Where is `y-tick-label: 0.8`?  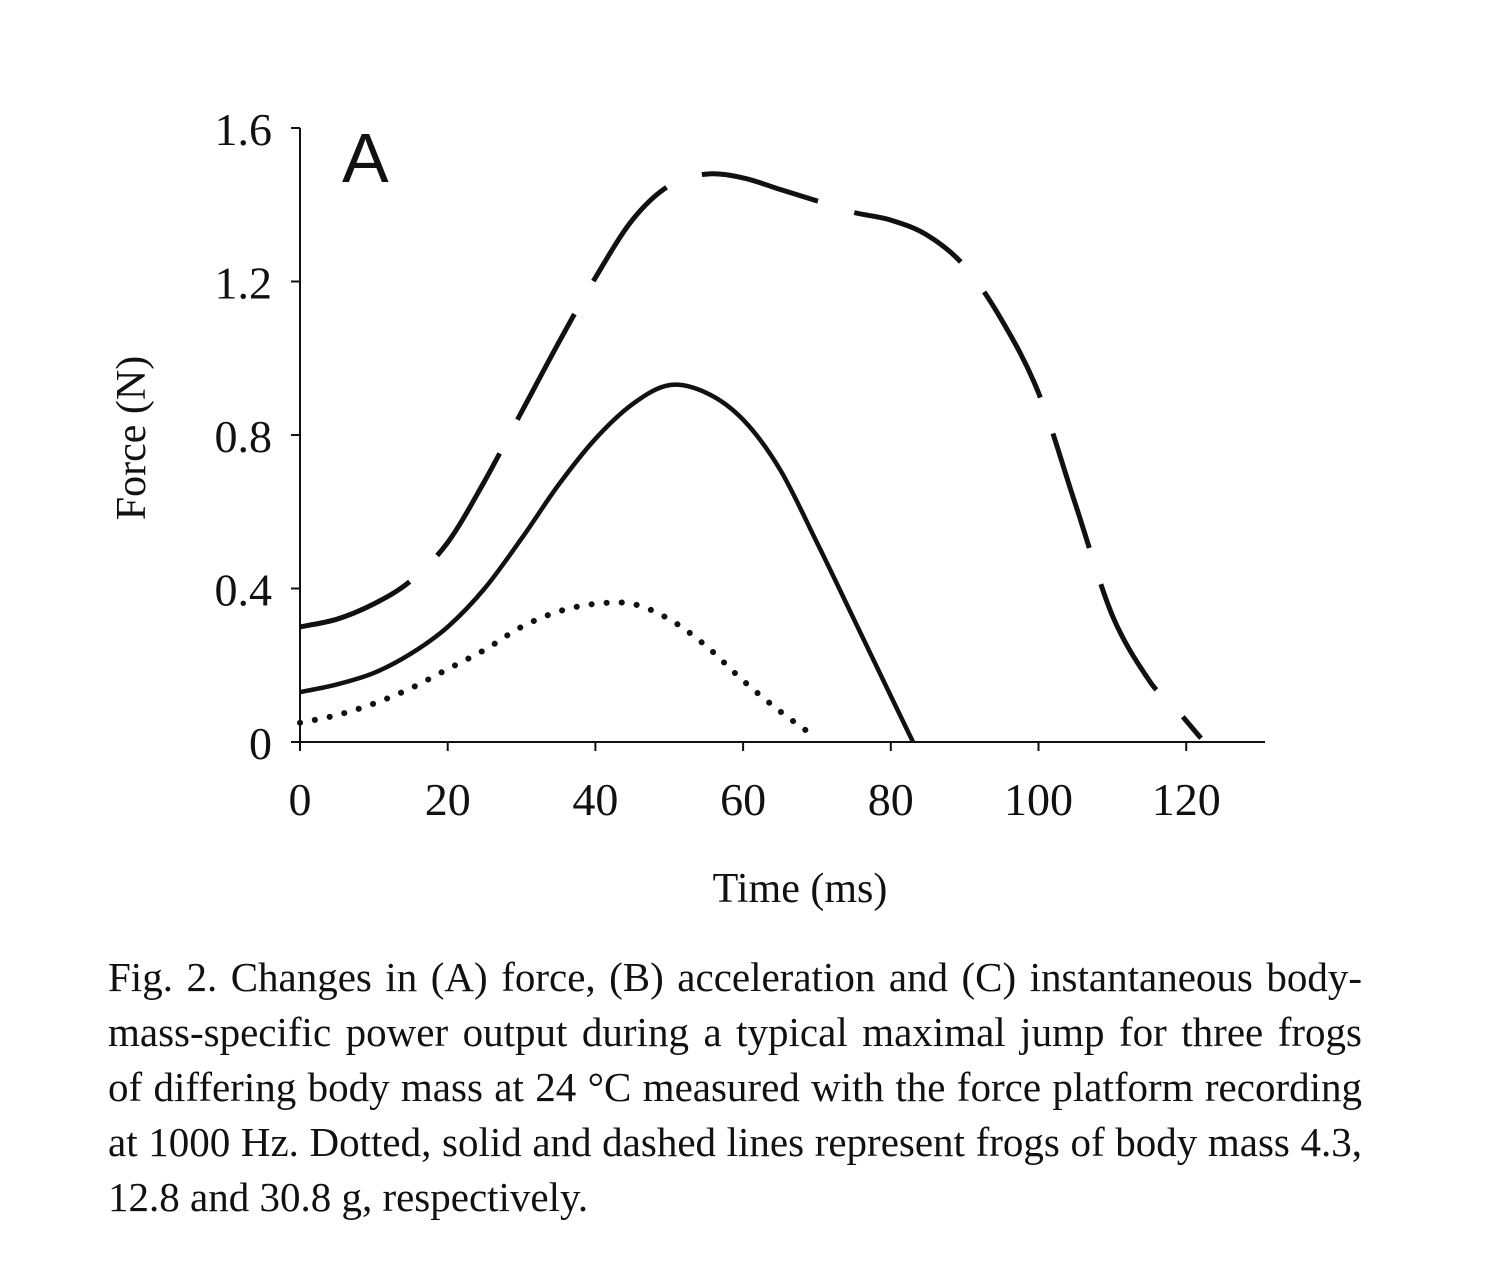 y-tick-label: 0.8 is located at coordinates (244, 436).